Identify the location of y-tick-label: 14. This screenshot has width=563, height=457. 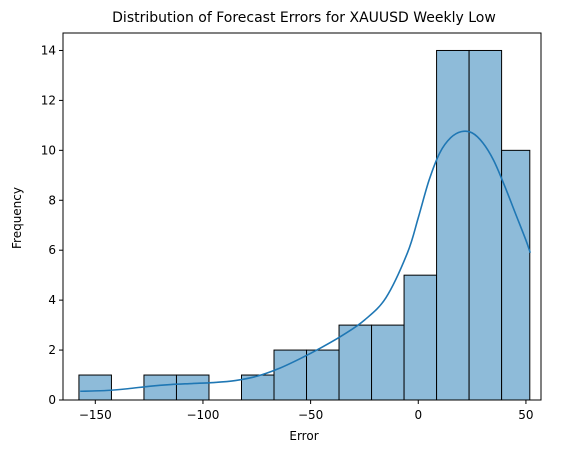
(48, 50).